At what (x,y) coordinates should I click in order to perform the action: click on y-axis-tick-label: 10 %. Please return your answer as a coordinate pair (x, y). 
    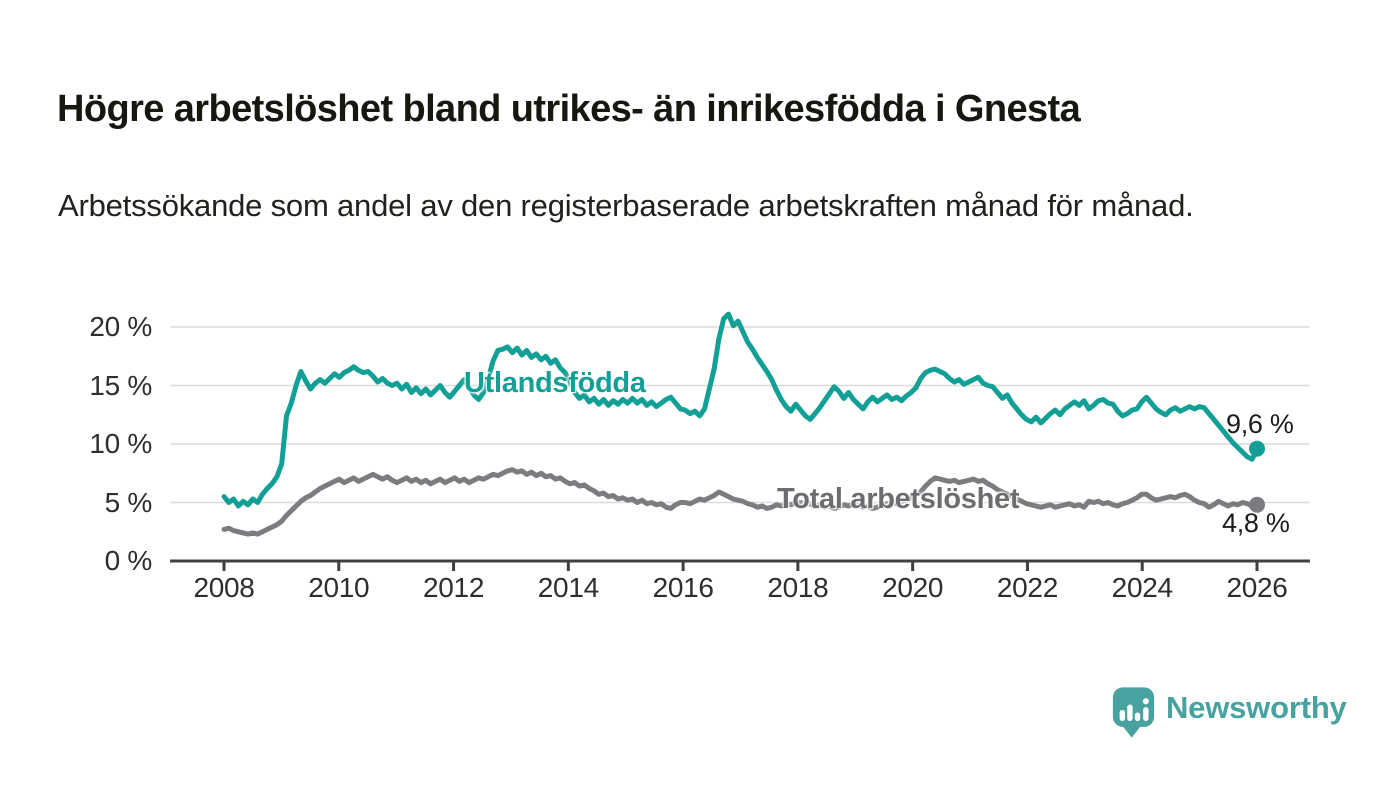
    Looking at the image, I should click on (120, 443).